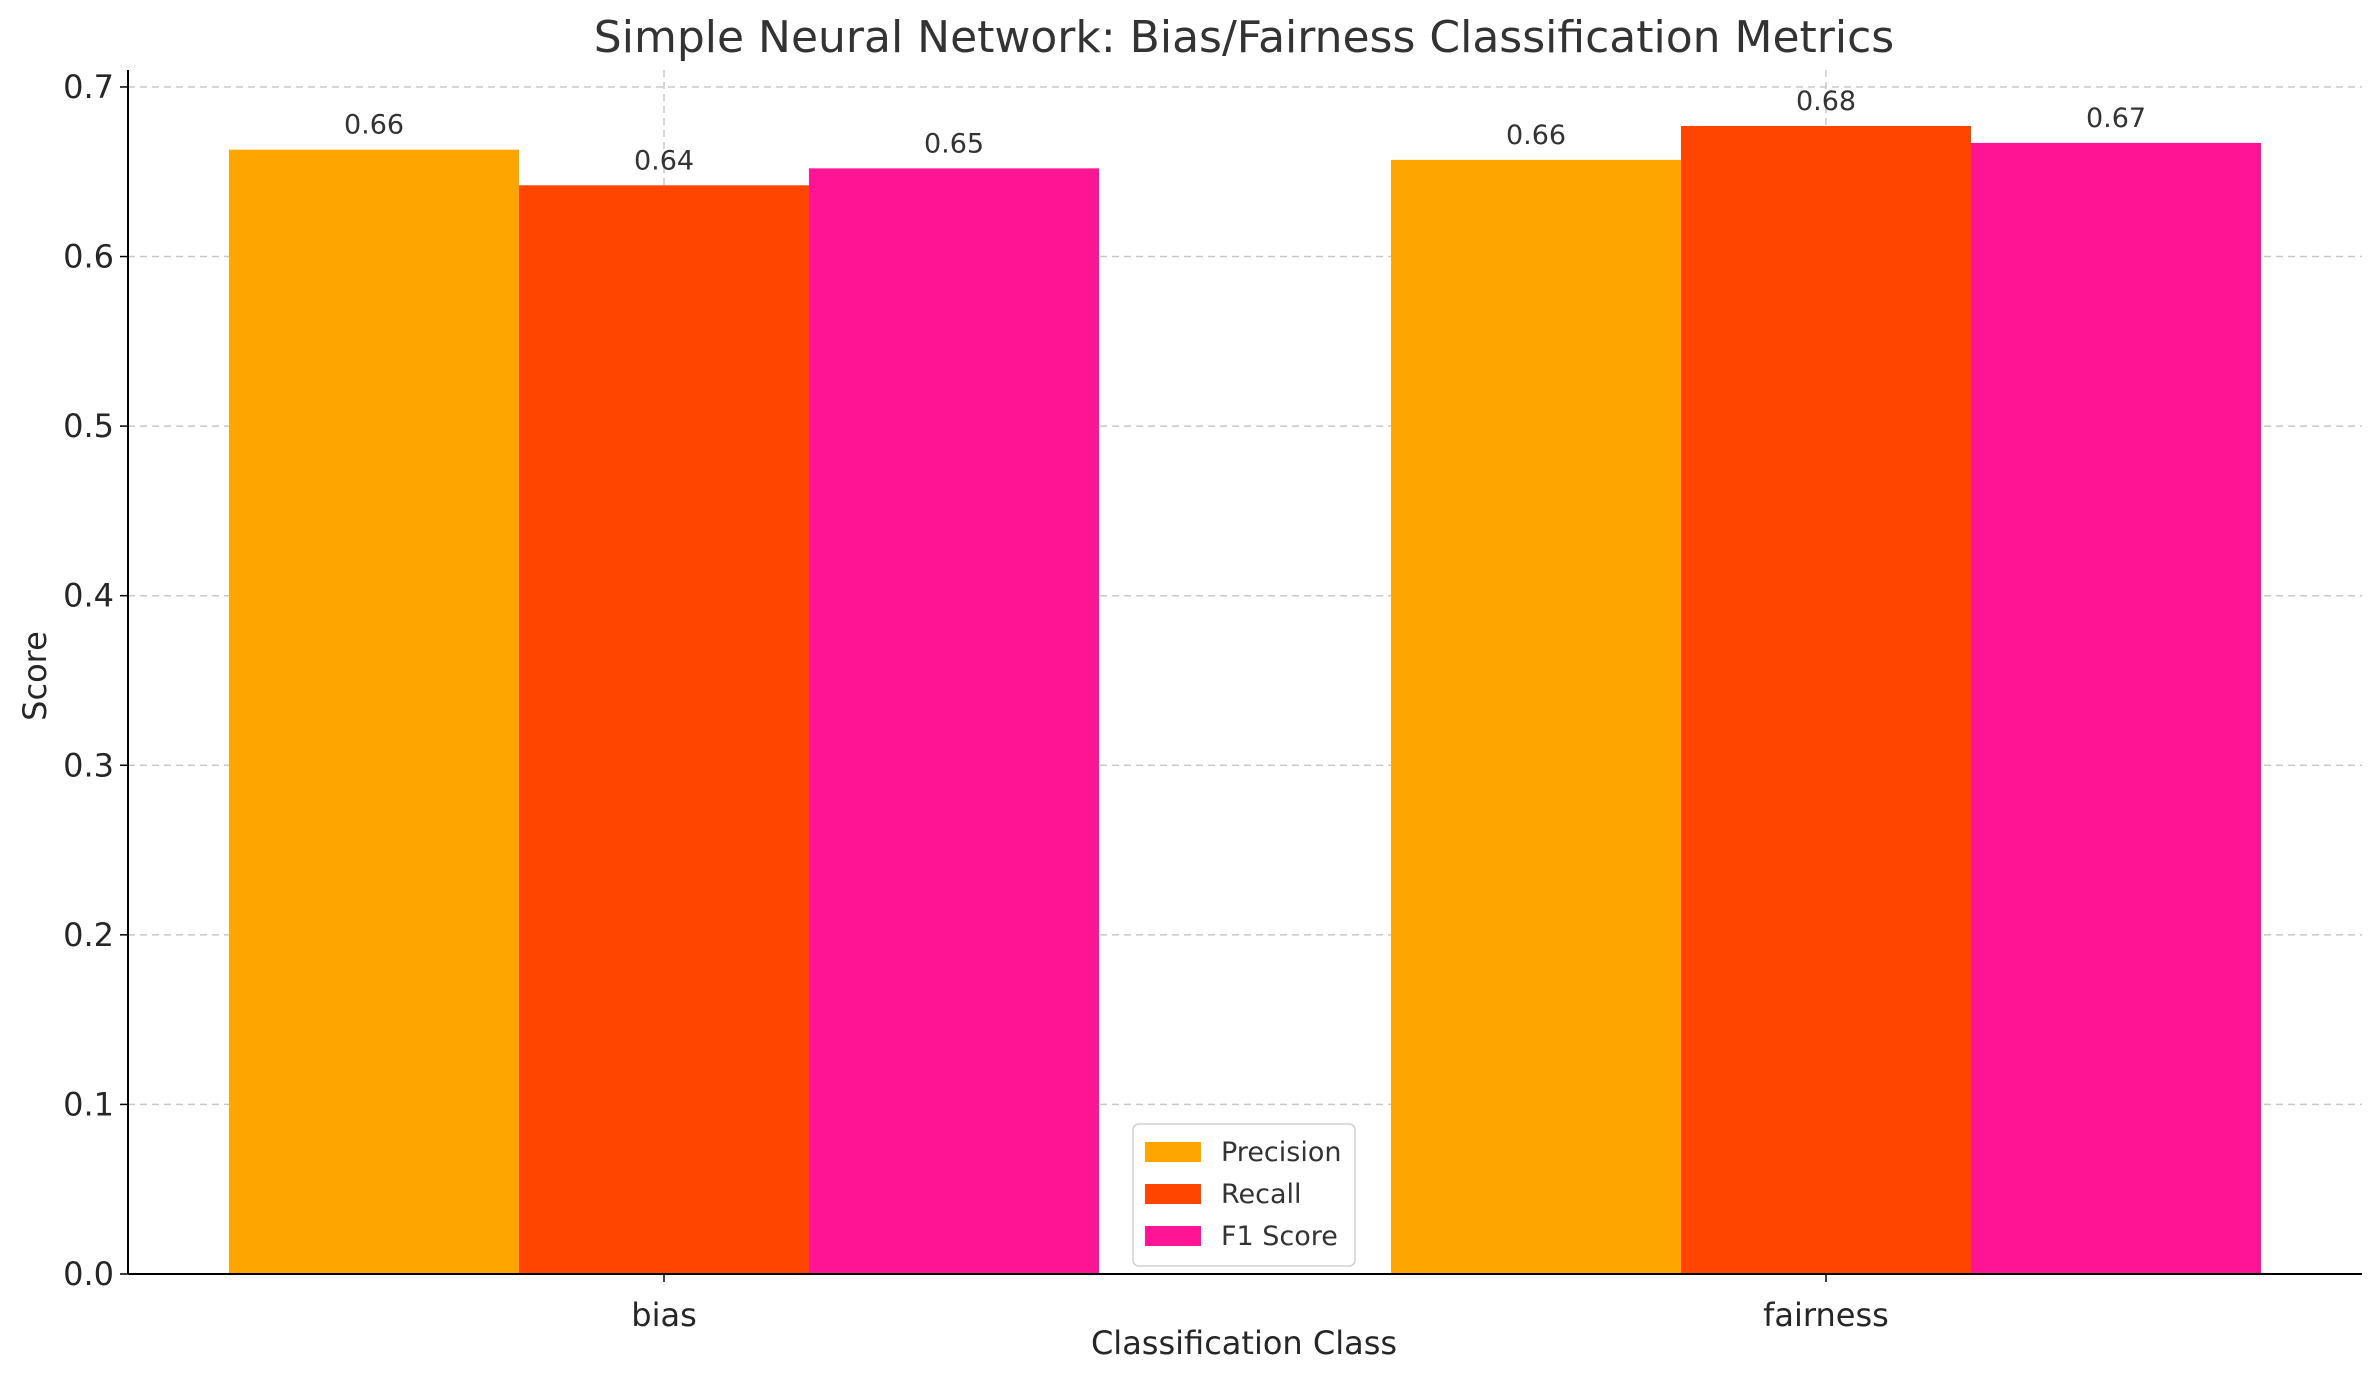 The height and width of the screenshot is (1380, 2379). I want to click on y-tick-label: 0.3, so click(88, 765).